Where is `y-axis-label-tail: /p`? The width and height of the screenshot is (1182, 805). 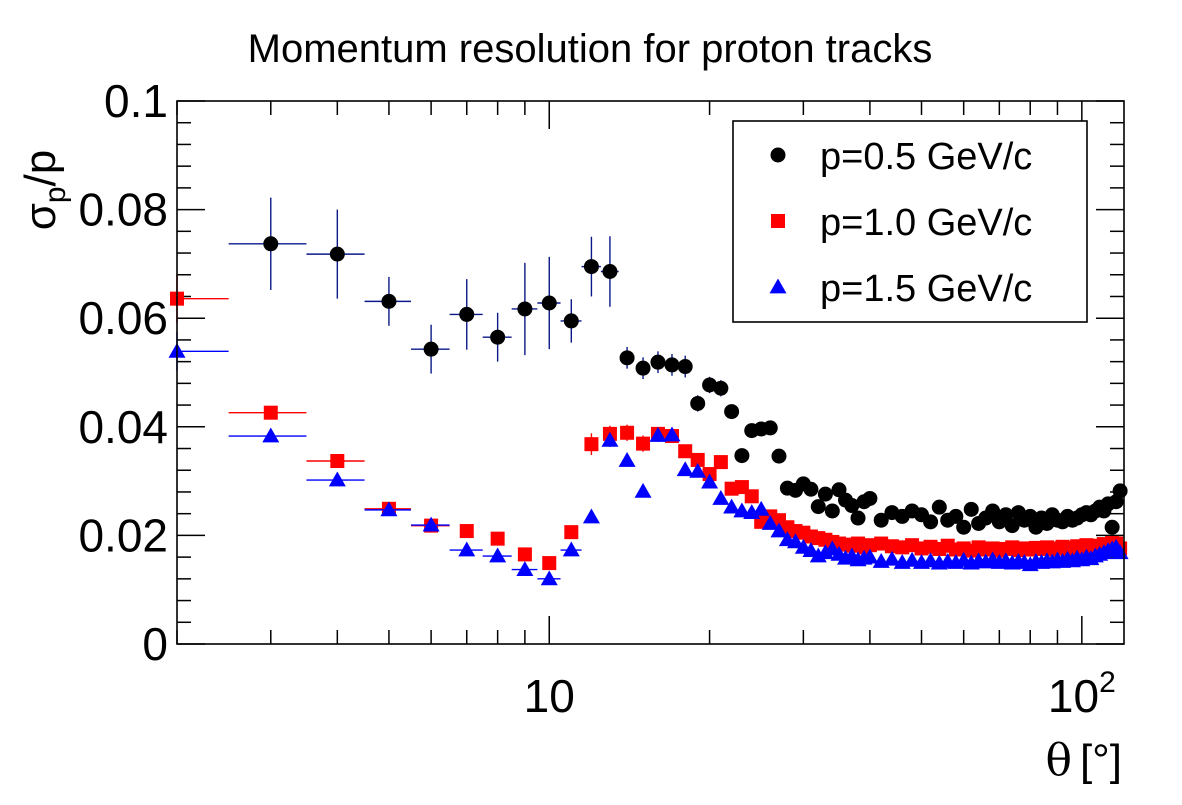
y-axis-label-tail: /p is located at coordinates (40, 168).